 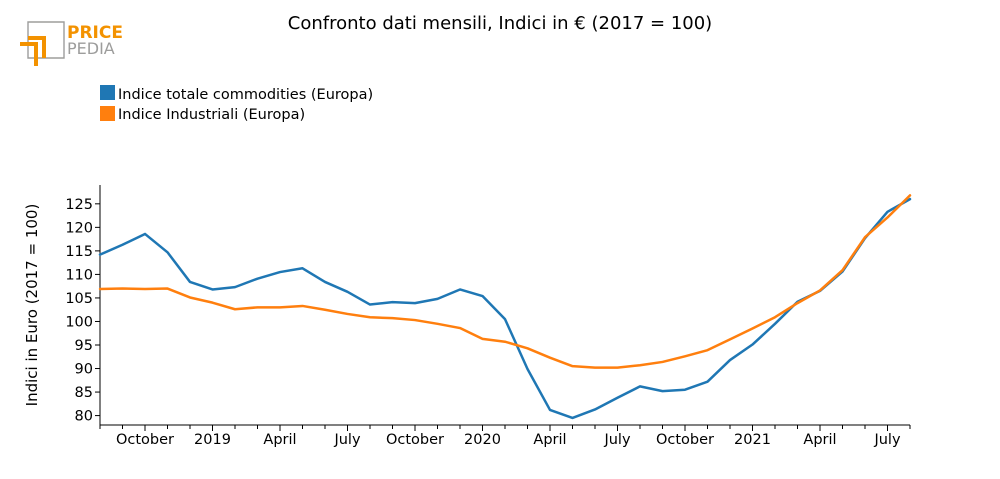 I want to click on x-tick-label: 2021, so click(x=752, y=440).